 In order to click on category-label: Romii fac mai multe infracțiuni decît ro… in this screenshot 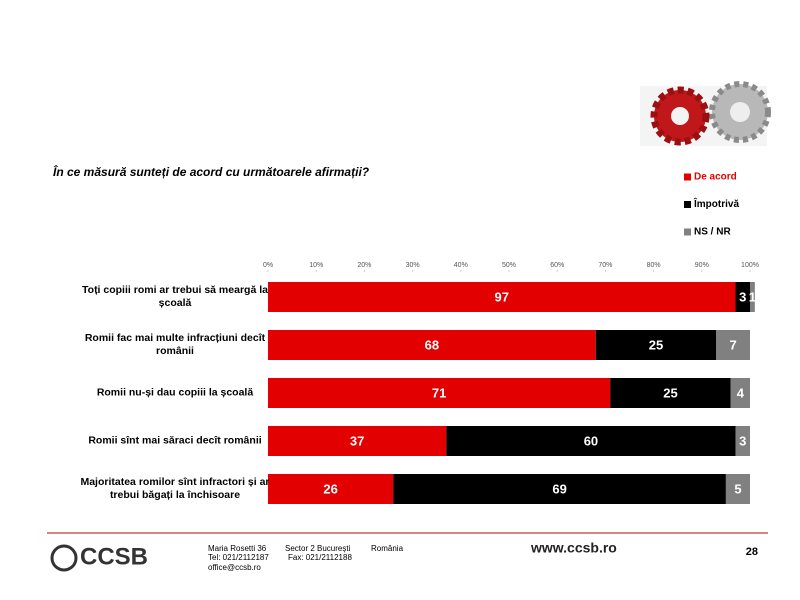, I will do `click(175, 344)`.